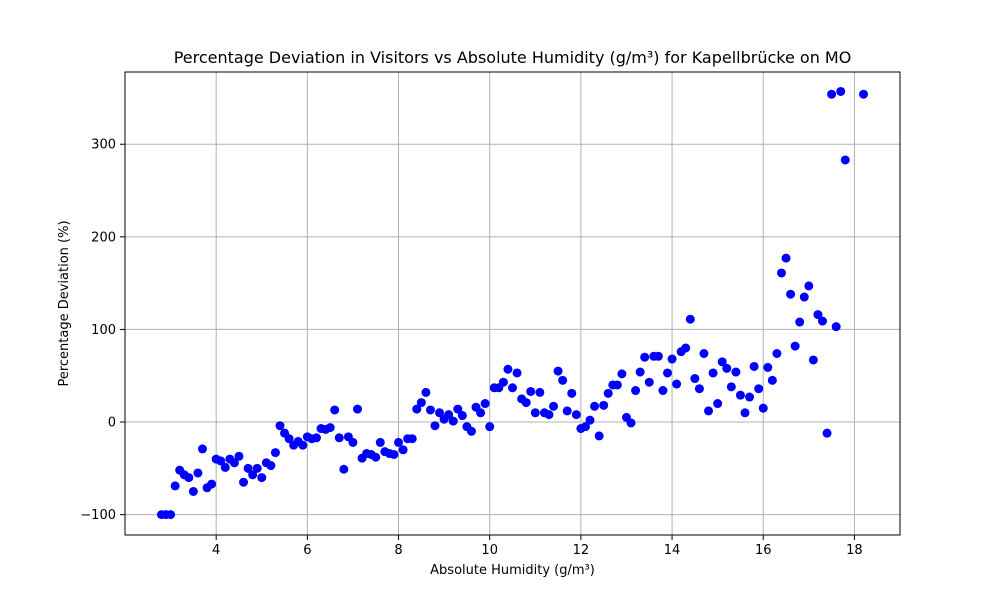 This screenshot has height=600, width=1000. Describe the element at coordinates (763, 550) in the screenshot. I see `x-tick-label: 16` at that location.